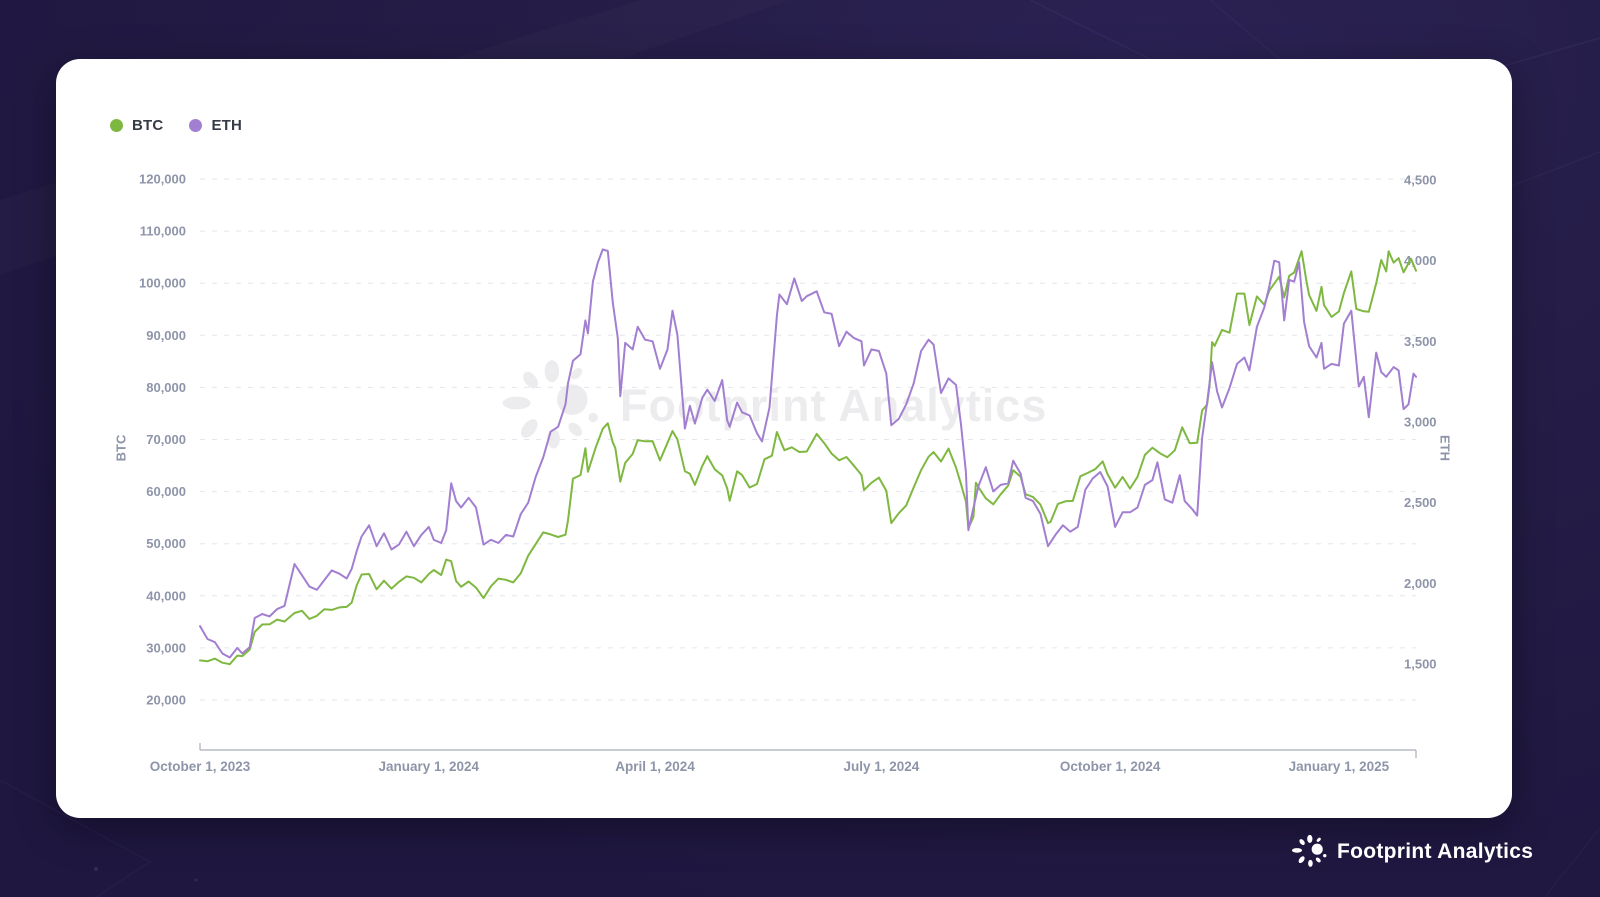 This screenshot has width=1600, height=897. What do you see at coordinates (166, 387) in the screenshot?
I see `btc-axis-tick-label: 80,000` at bounding box center [166, 387].